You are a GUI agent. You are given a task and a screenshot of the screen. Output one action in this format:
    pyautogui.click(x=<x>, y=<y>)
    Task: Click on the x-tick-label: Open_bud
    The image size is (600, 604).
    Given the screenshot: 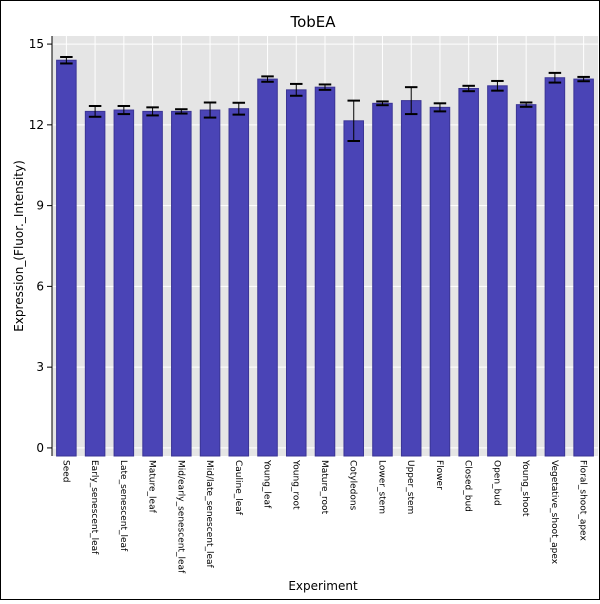 What is the action you would take?
    pyautogui.click(x=496, y=483)
    